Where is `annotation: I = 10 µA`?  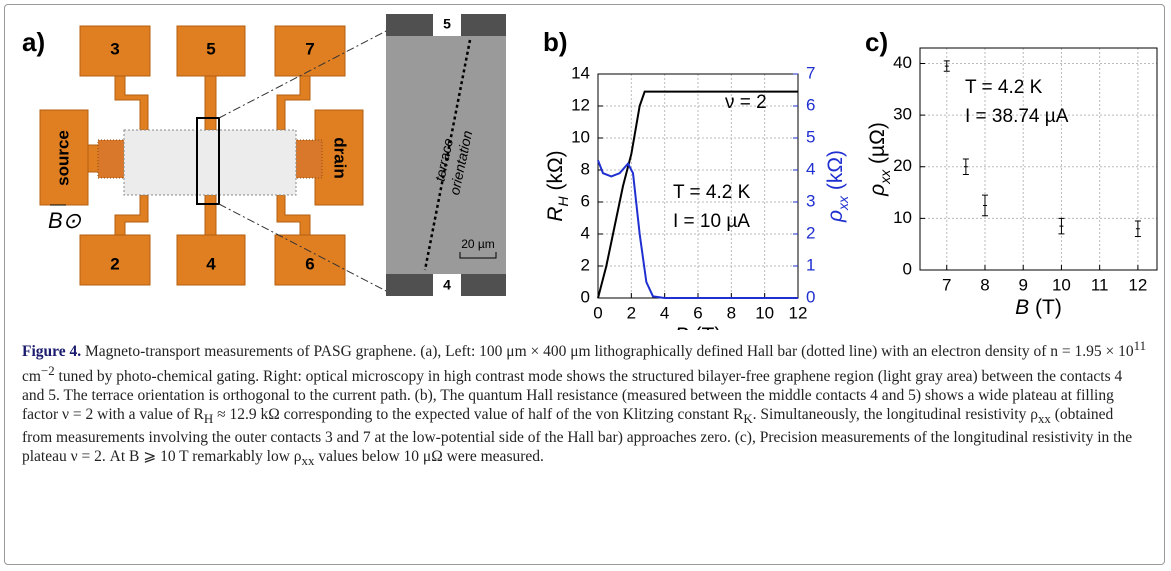 annotation: I = 10 µA is located at coordinates (711, 221).